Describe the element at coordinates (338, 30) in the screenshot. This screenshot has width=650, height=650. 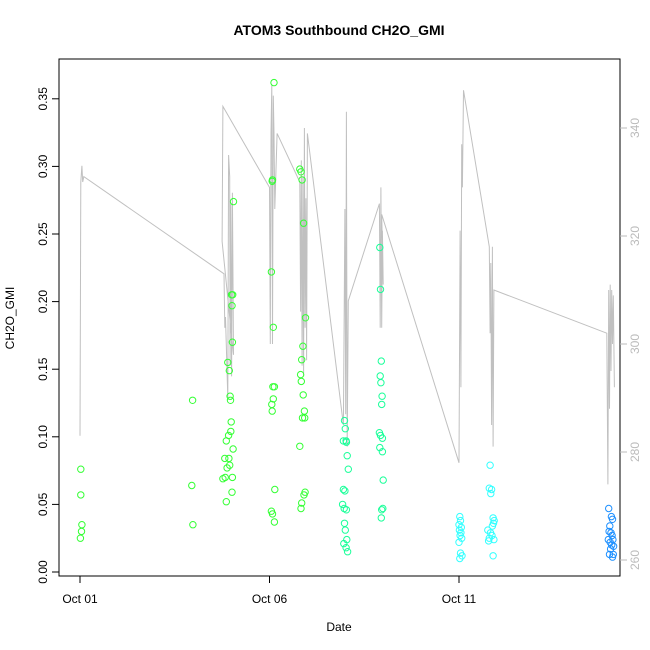
I see `chart-title: ATOM3 Southbound CH2O_GMI` at that location.